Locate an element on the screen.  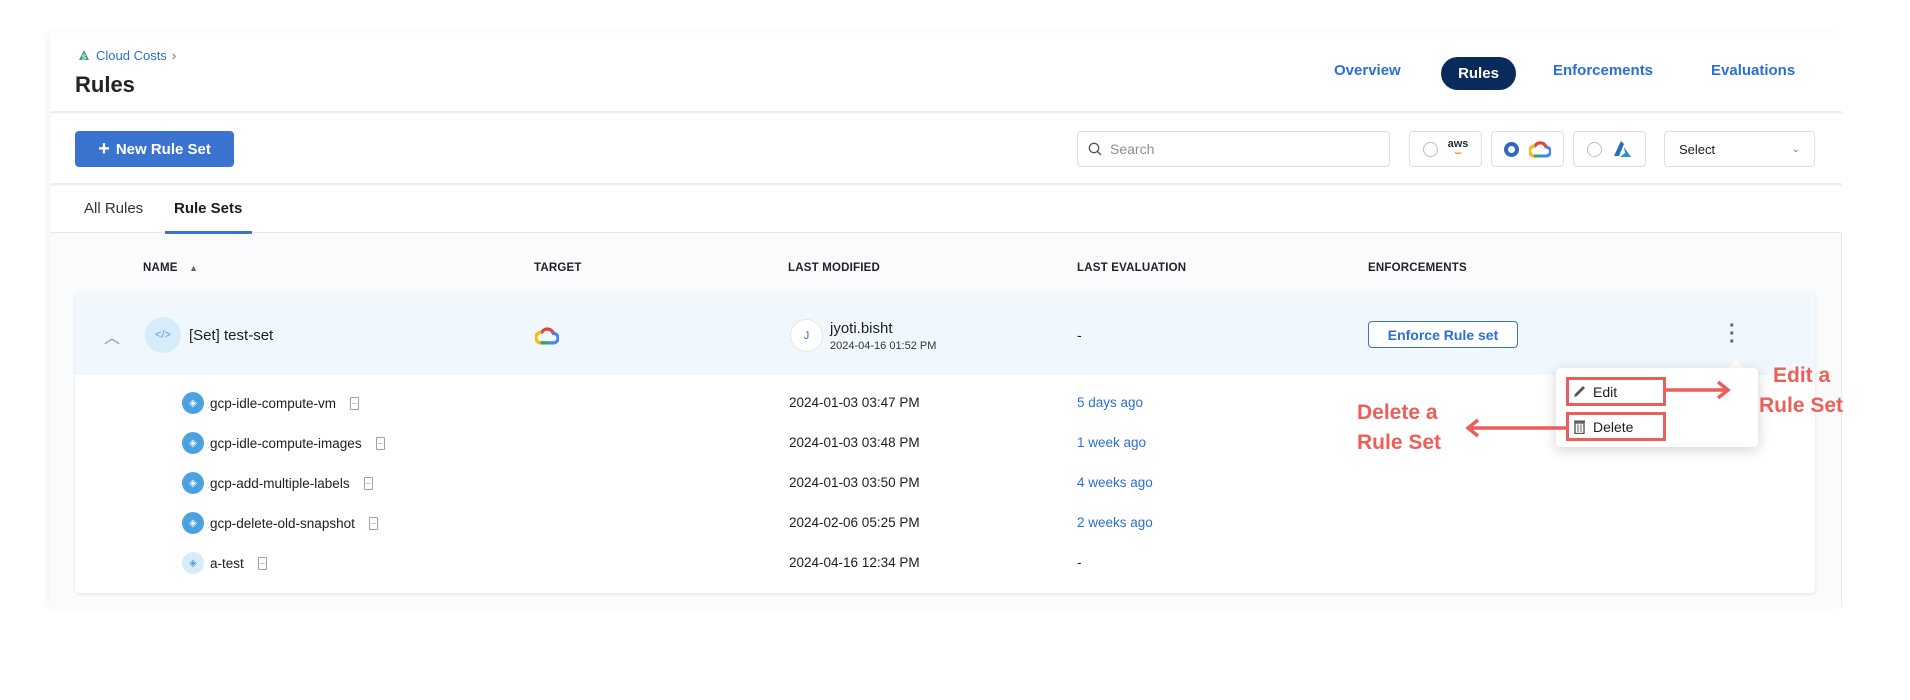
rule-row: ◈ gcp-delete-old-snapshot is located at coordinates (280, 523).